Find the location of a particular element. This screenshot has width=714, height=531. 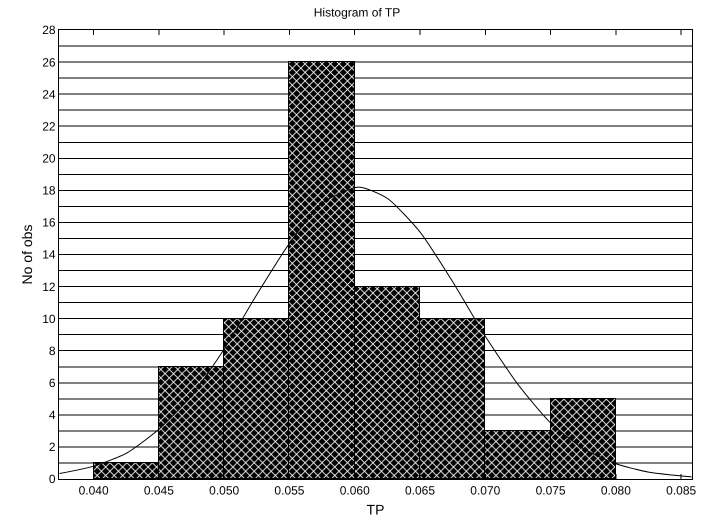

x-tick-label: 0.080 is located at coordinates (616, 490).